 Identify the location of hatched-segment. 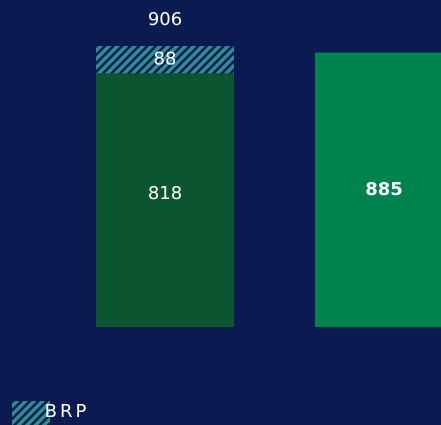
(165, 60).